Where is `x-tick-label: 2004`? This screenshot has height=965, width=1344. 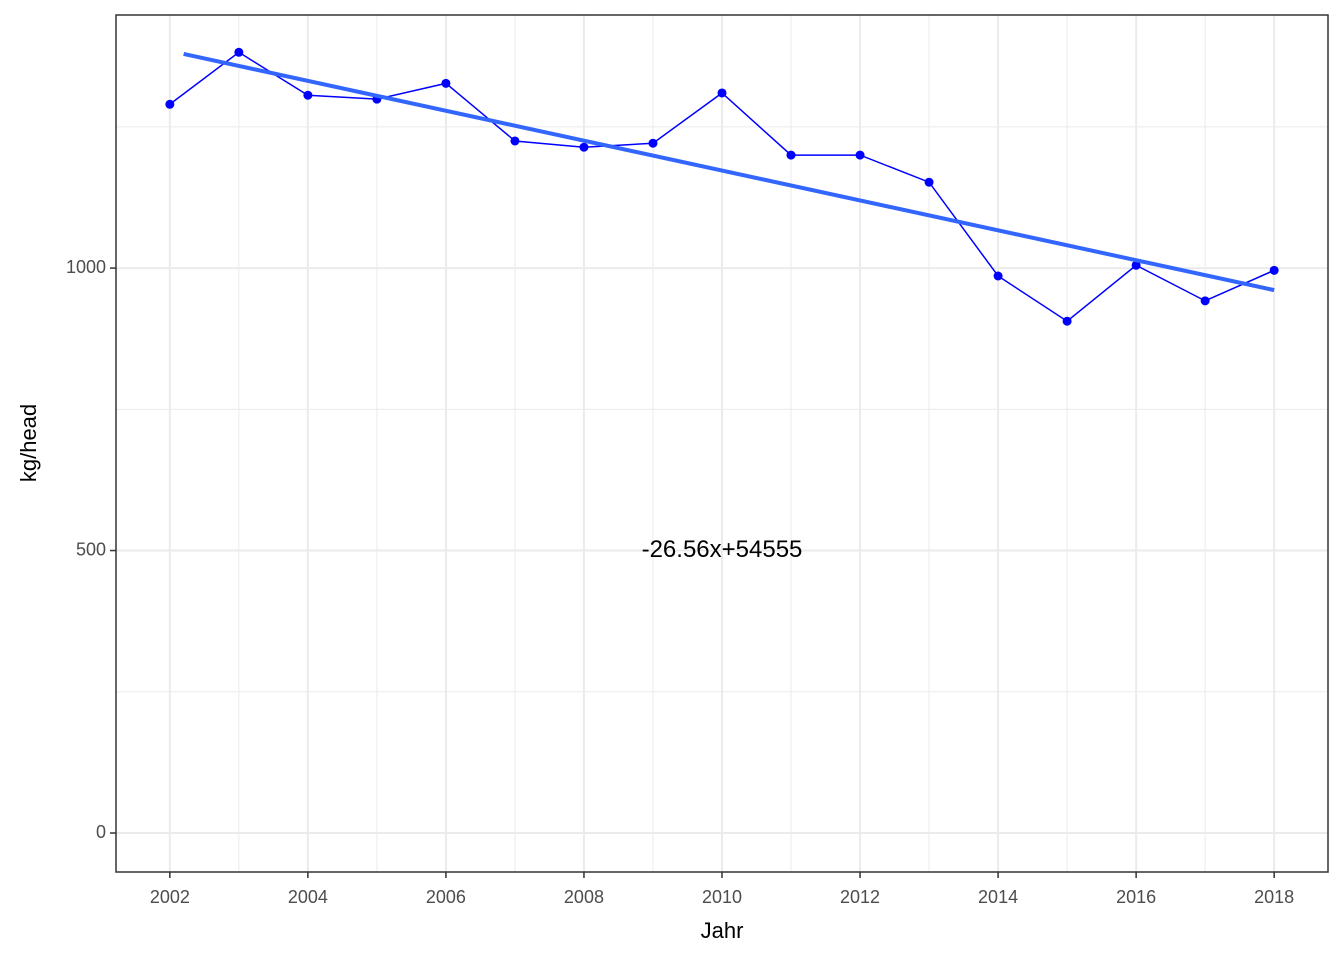 x-tick-label: 2004 is located at coordinates (308, 897).